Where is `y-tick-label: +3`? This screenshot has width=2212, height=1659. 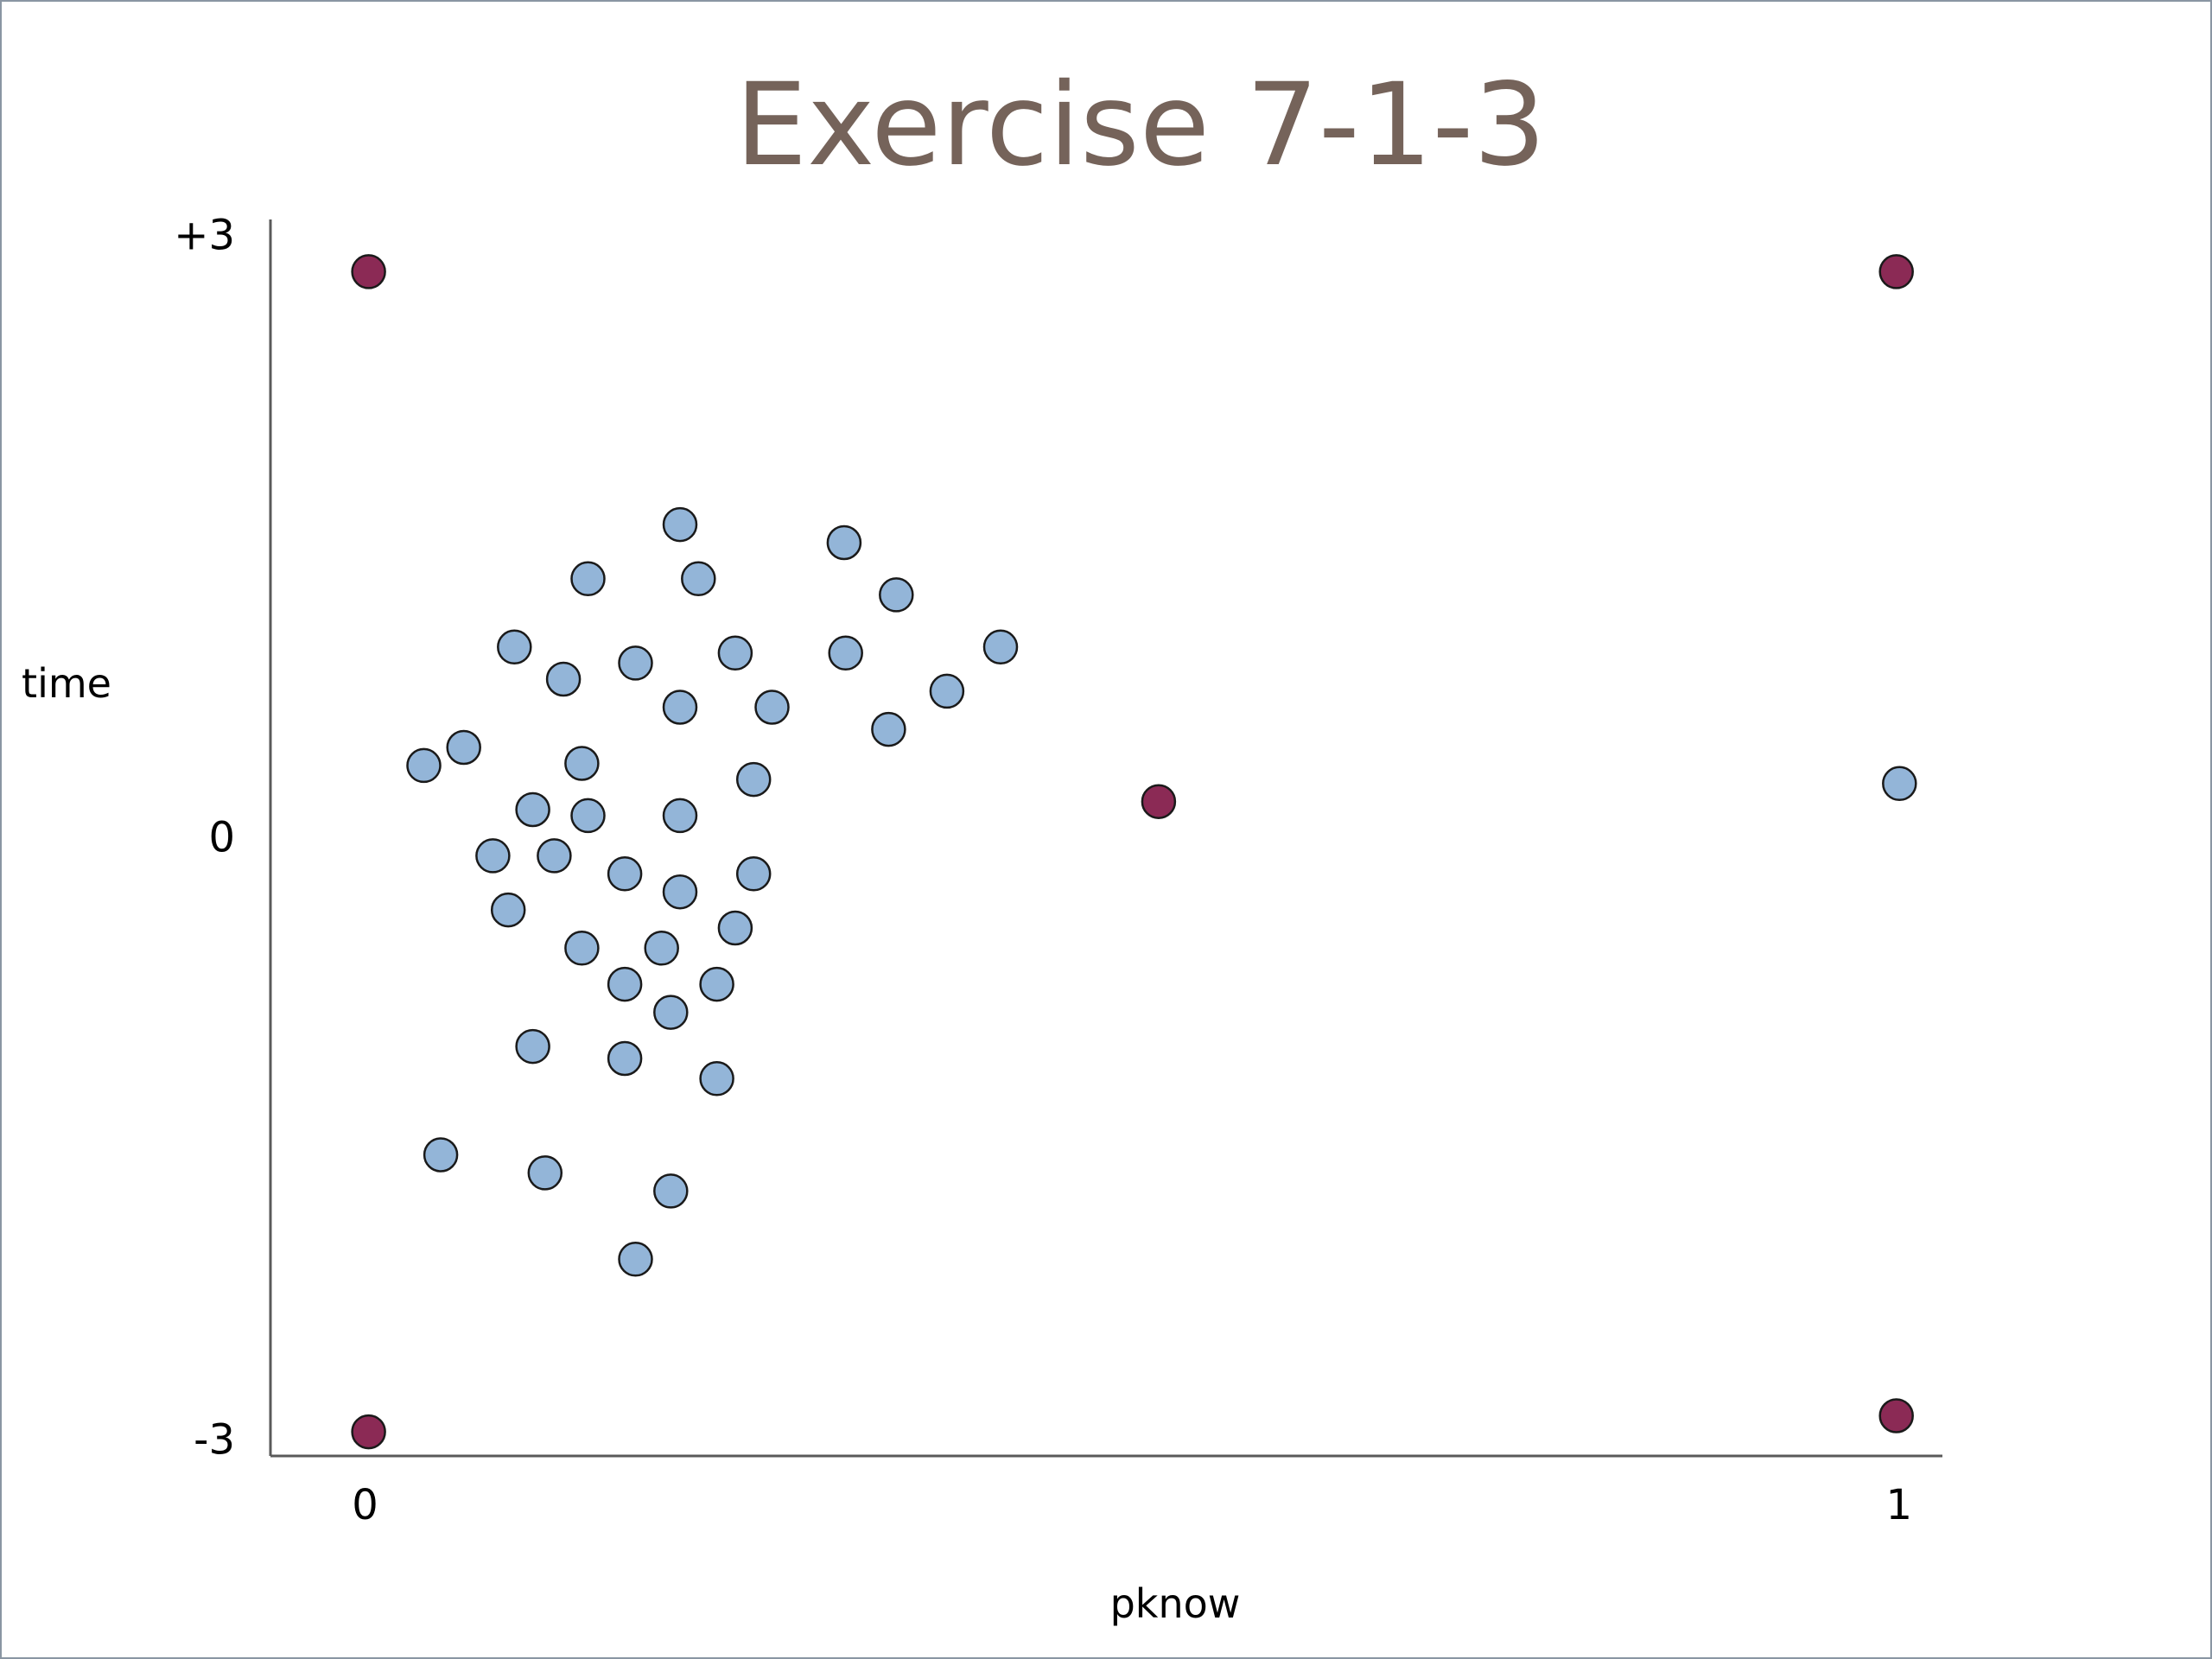 y-tick-label: +3 is located at coordinates (204, 236).